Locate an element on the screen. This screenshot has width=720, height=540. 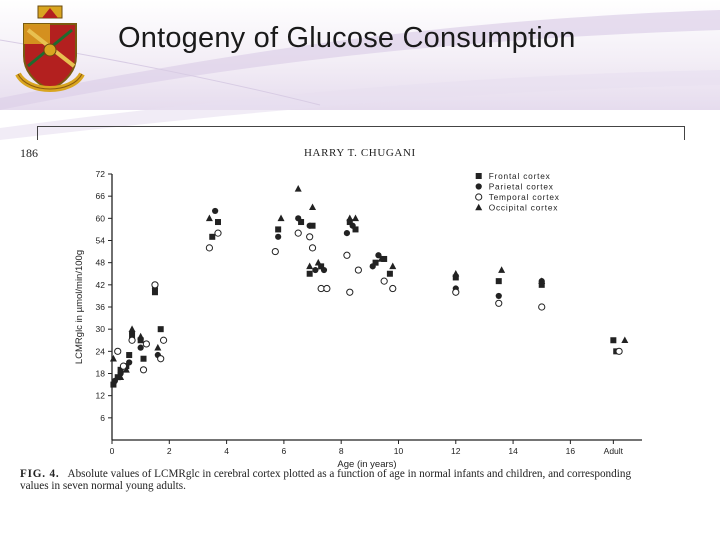
x-axis-label: Age (in years) is located at coordinates (366, 464).